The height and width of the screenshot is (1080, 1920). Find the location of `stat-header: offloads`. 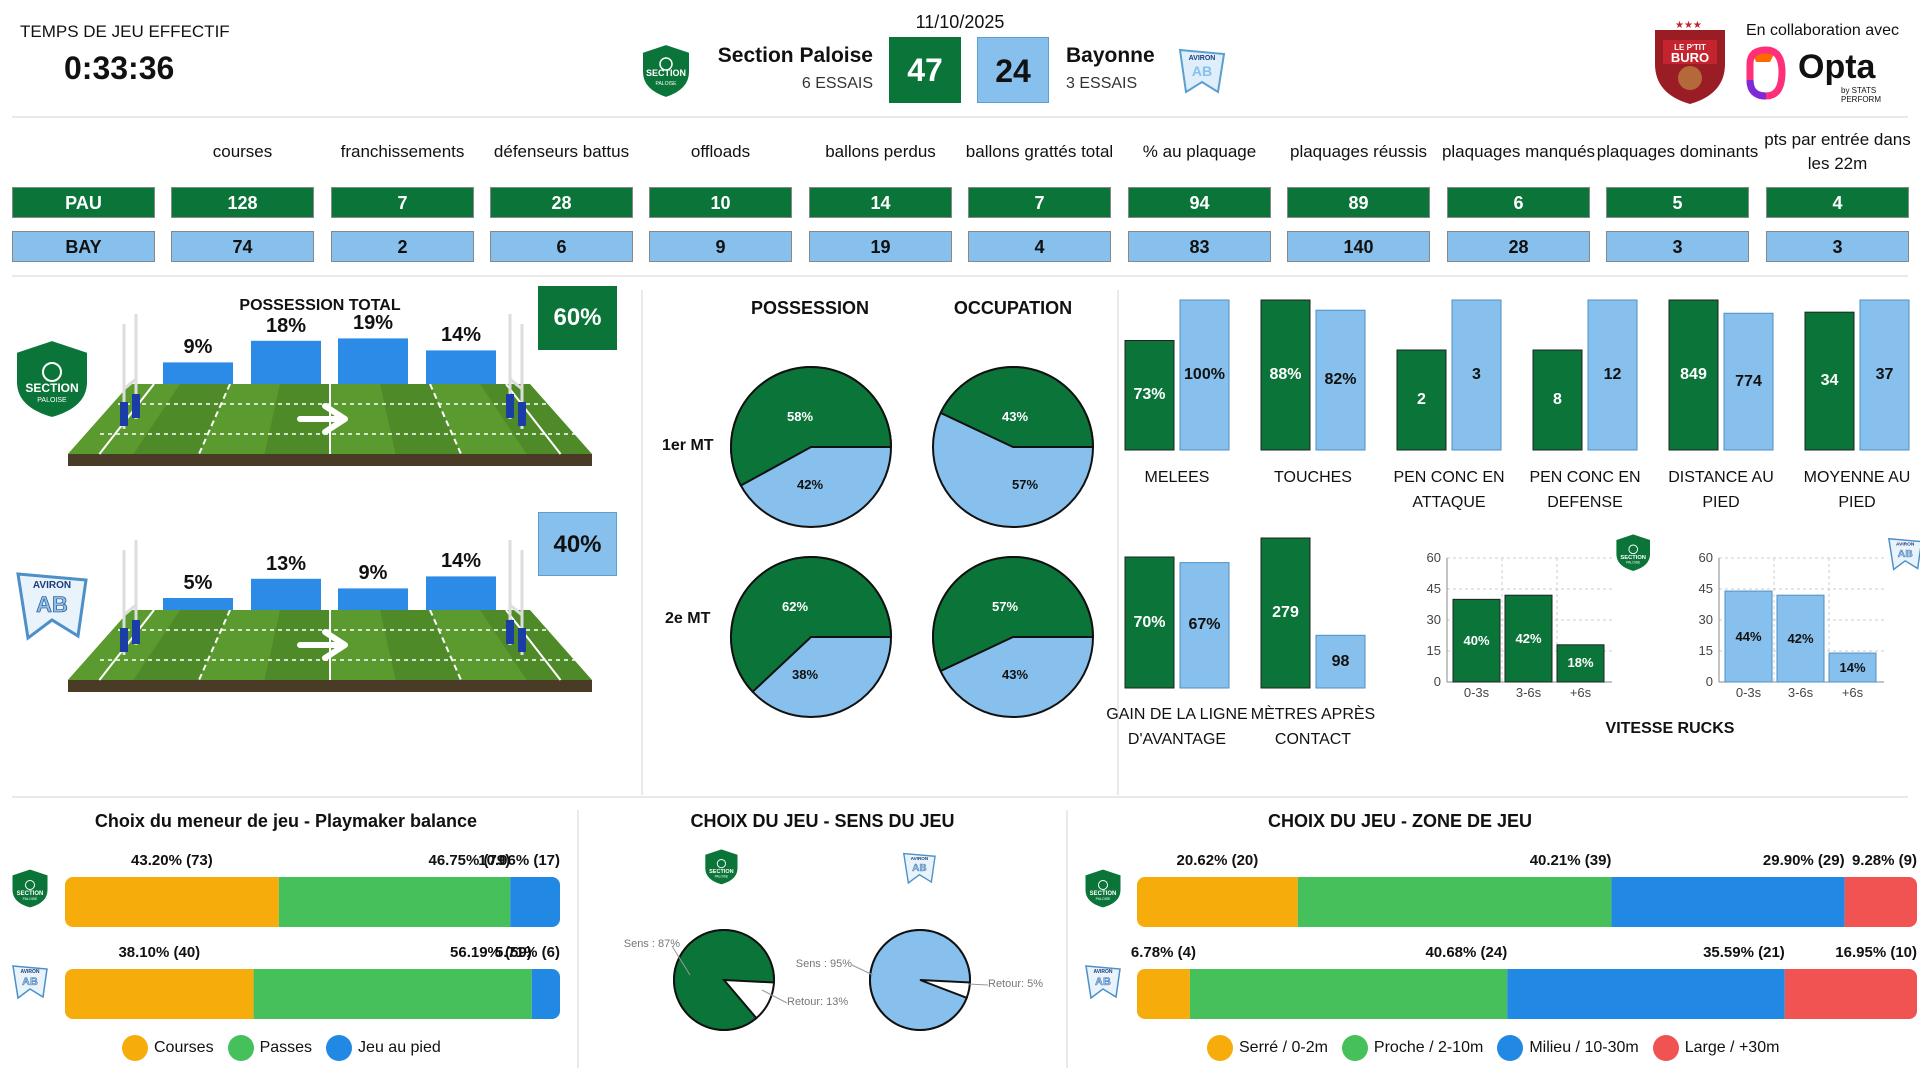

stat-header: offloads is located at coordinates (720, 151).